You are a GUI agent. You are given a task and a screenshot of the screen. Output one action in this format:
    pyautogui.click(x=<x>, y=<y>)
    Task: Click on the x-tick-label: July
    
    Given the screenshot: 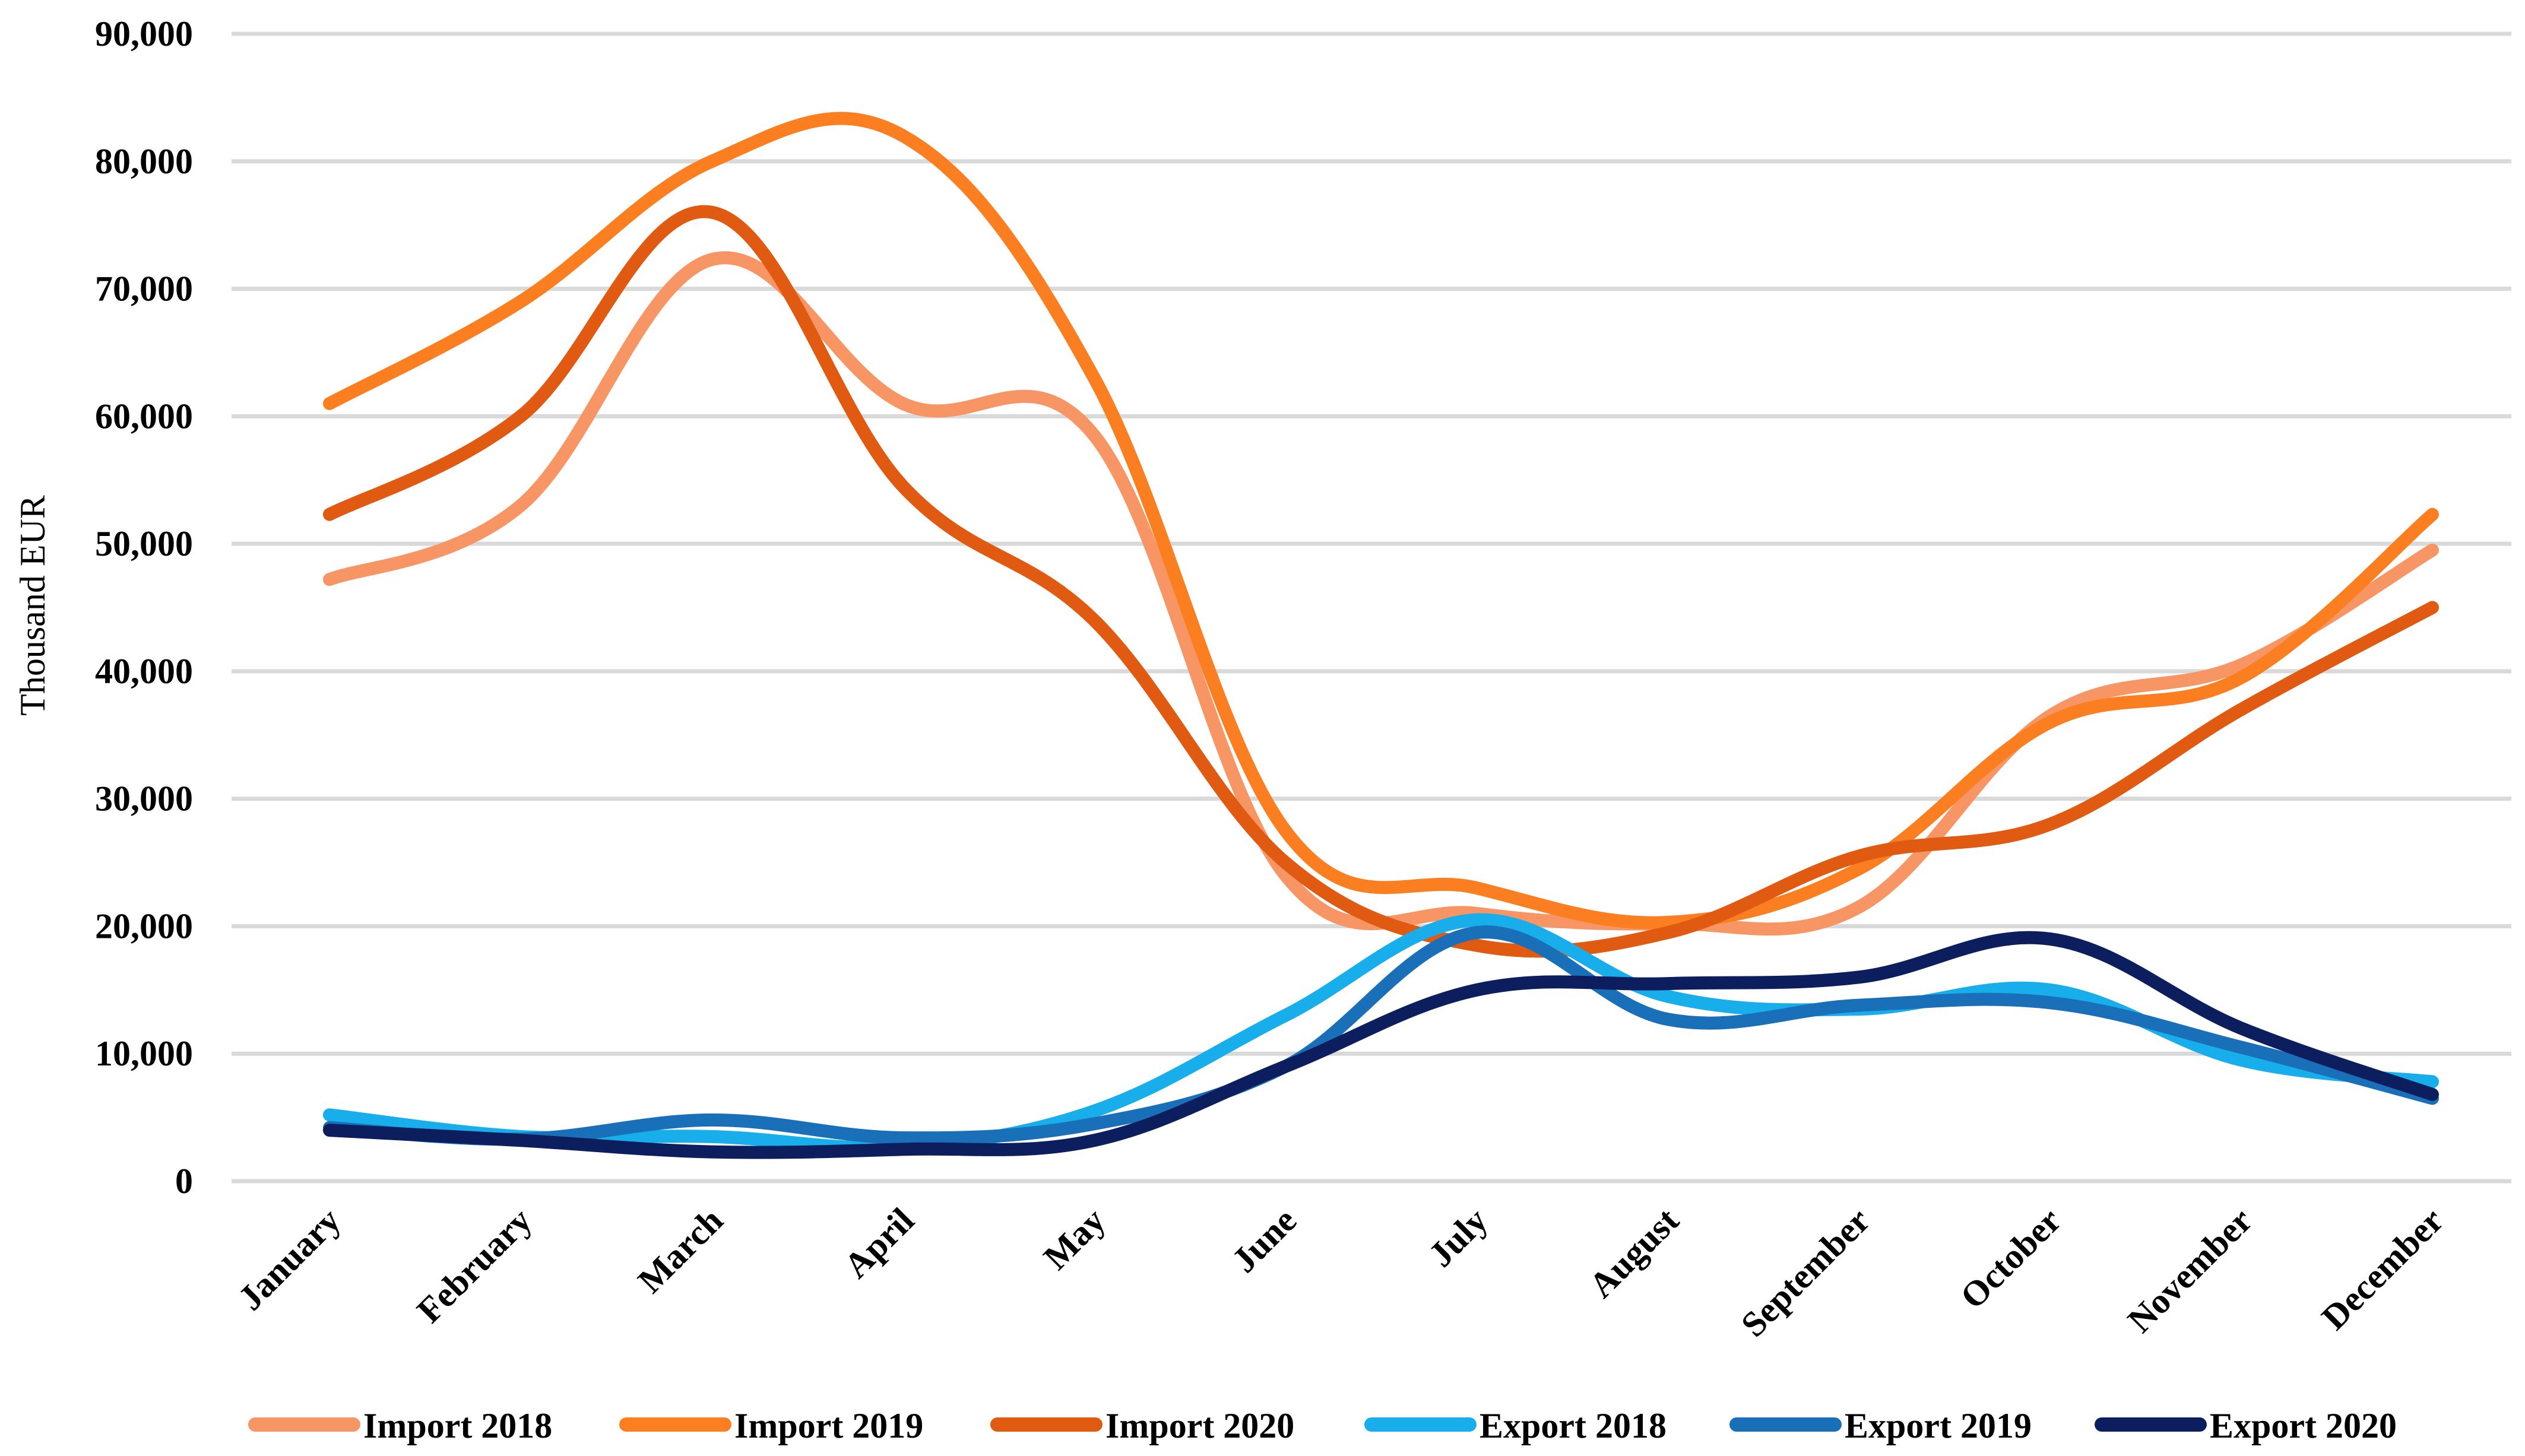 What is the action you would take?
    pyautogui.click(x=1458, y=1237)
    